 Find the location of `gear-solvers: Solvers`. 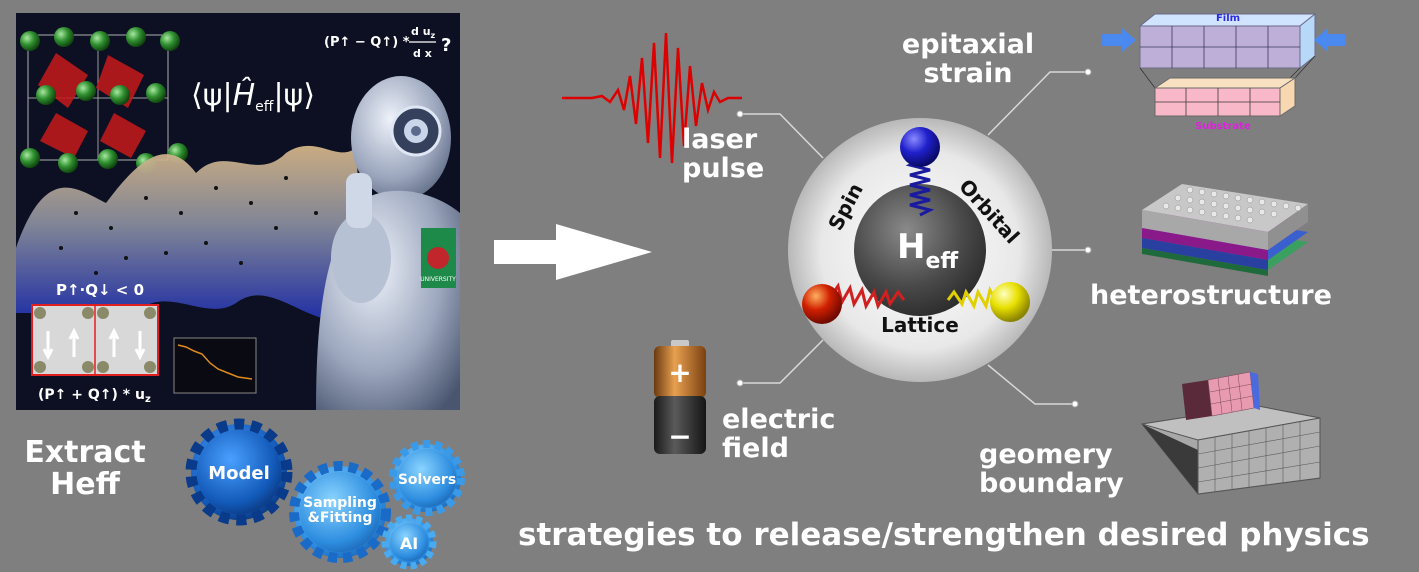

gear-solvers: Solvers is located at coordinates (427, 478).